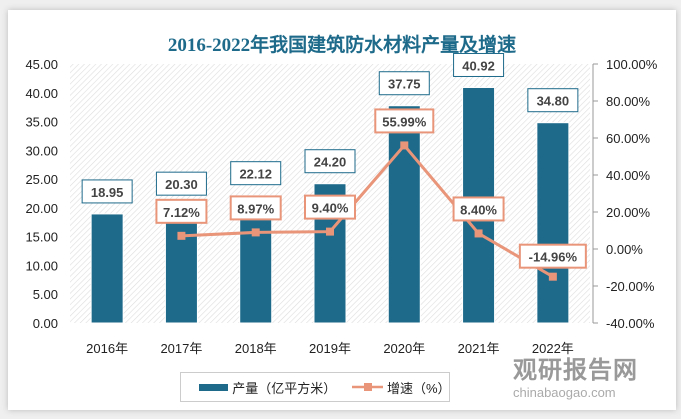  I want to click on bar-data-label: 20.30, so click(181, 184).